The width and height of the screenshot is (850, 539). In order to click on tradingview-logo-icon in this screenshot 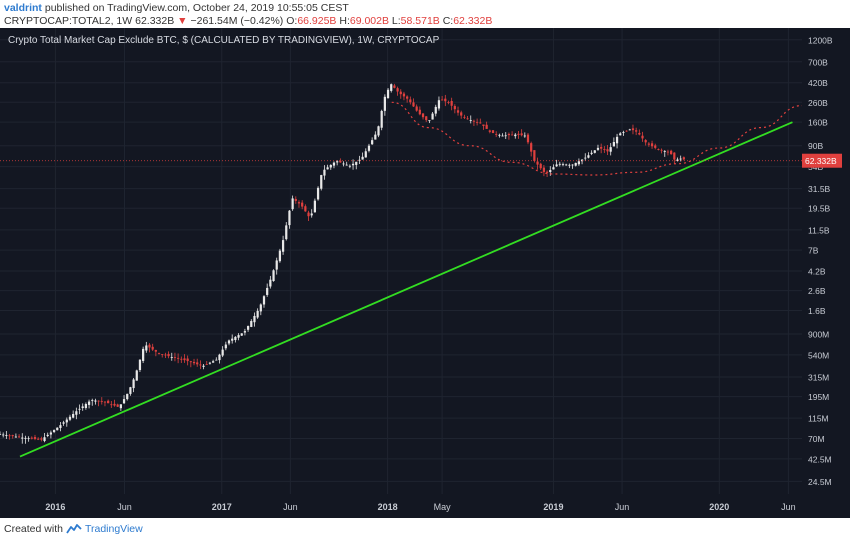, I will do `click(74, 529)`.